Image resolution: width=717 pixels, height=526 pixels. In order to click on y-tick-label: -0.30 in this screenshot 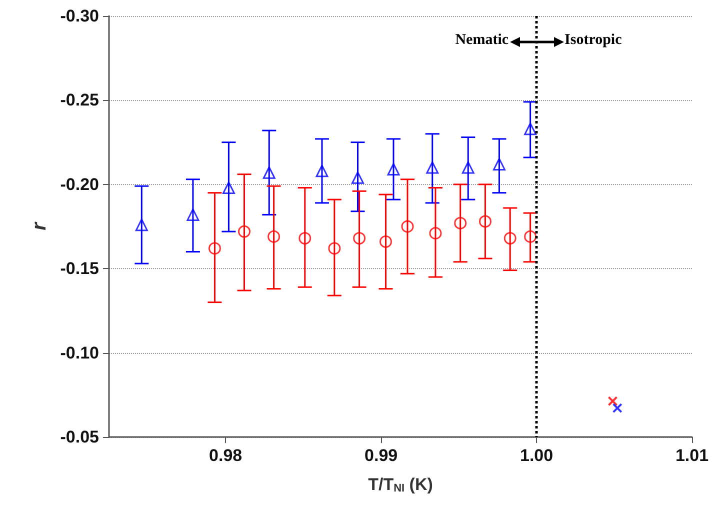, I will do `click(79, 16)`.